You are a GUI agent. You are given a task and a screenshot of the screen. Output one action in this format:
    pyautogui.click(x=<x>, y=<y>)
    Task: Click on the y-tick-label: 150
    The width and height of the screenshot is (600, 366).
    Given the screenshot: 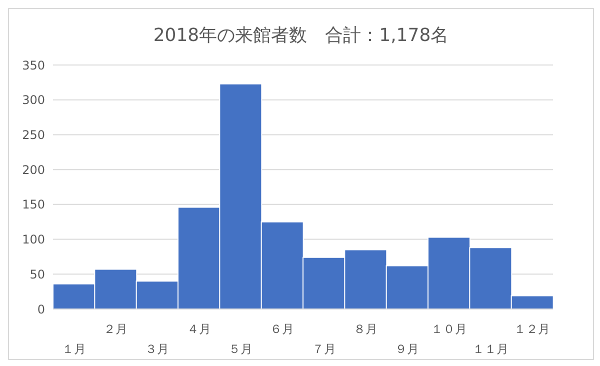 What is the action you would take?
    pyautogui.click(x=33, y=205)
    